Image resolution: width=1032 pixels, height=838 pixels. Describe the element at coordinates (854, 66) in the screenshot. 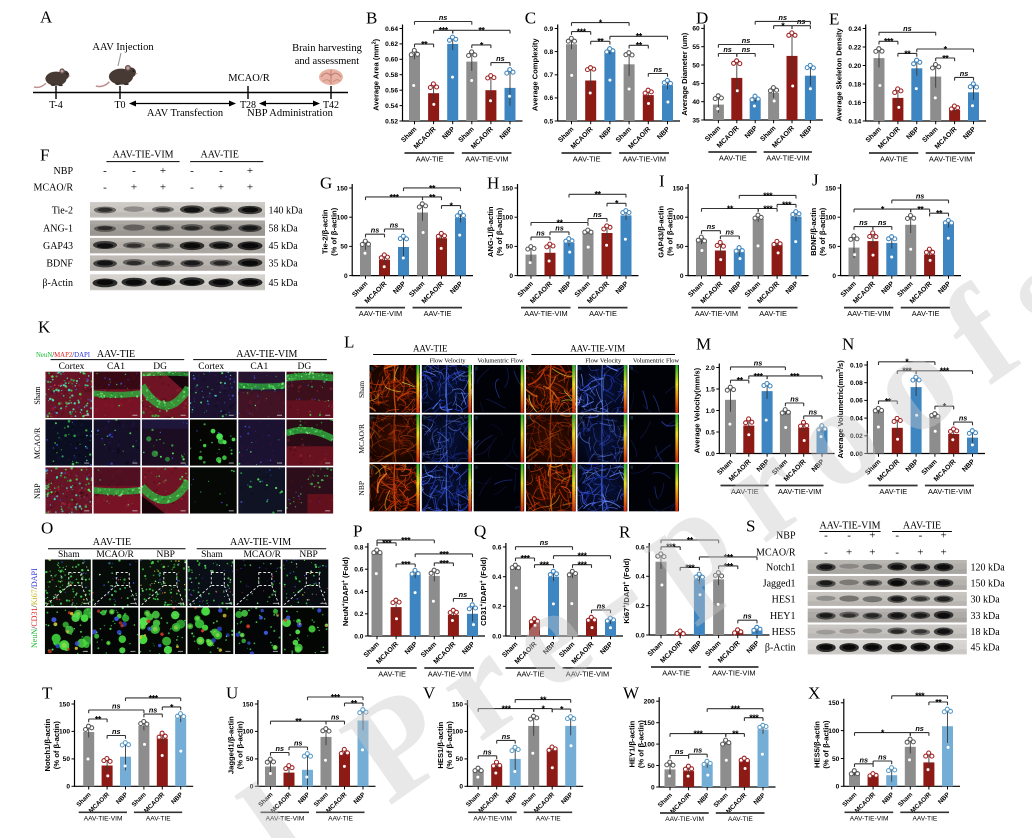

I see `svg-text: 0.20` at that location.